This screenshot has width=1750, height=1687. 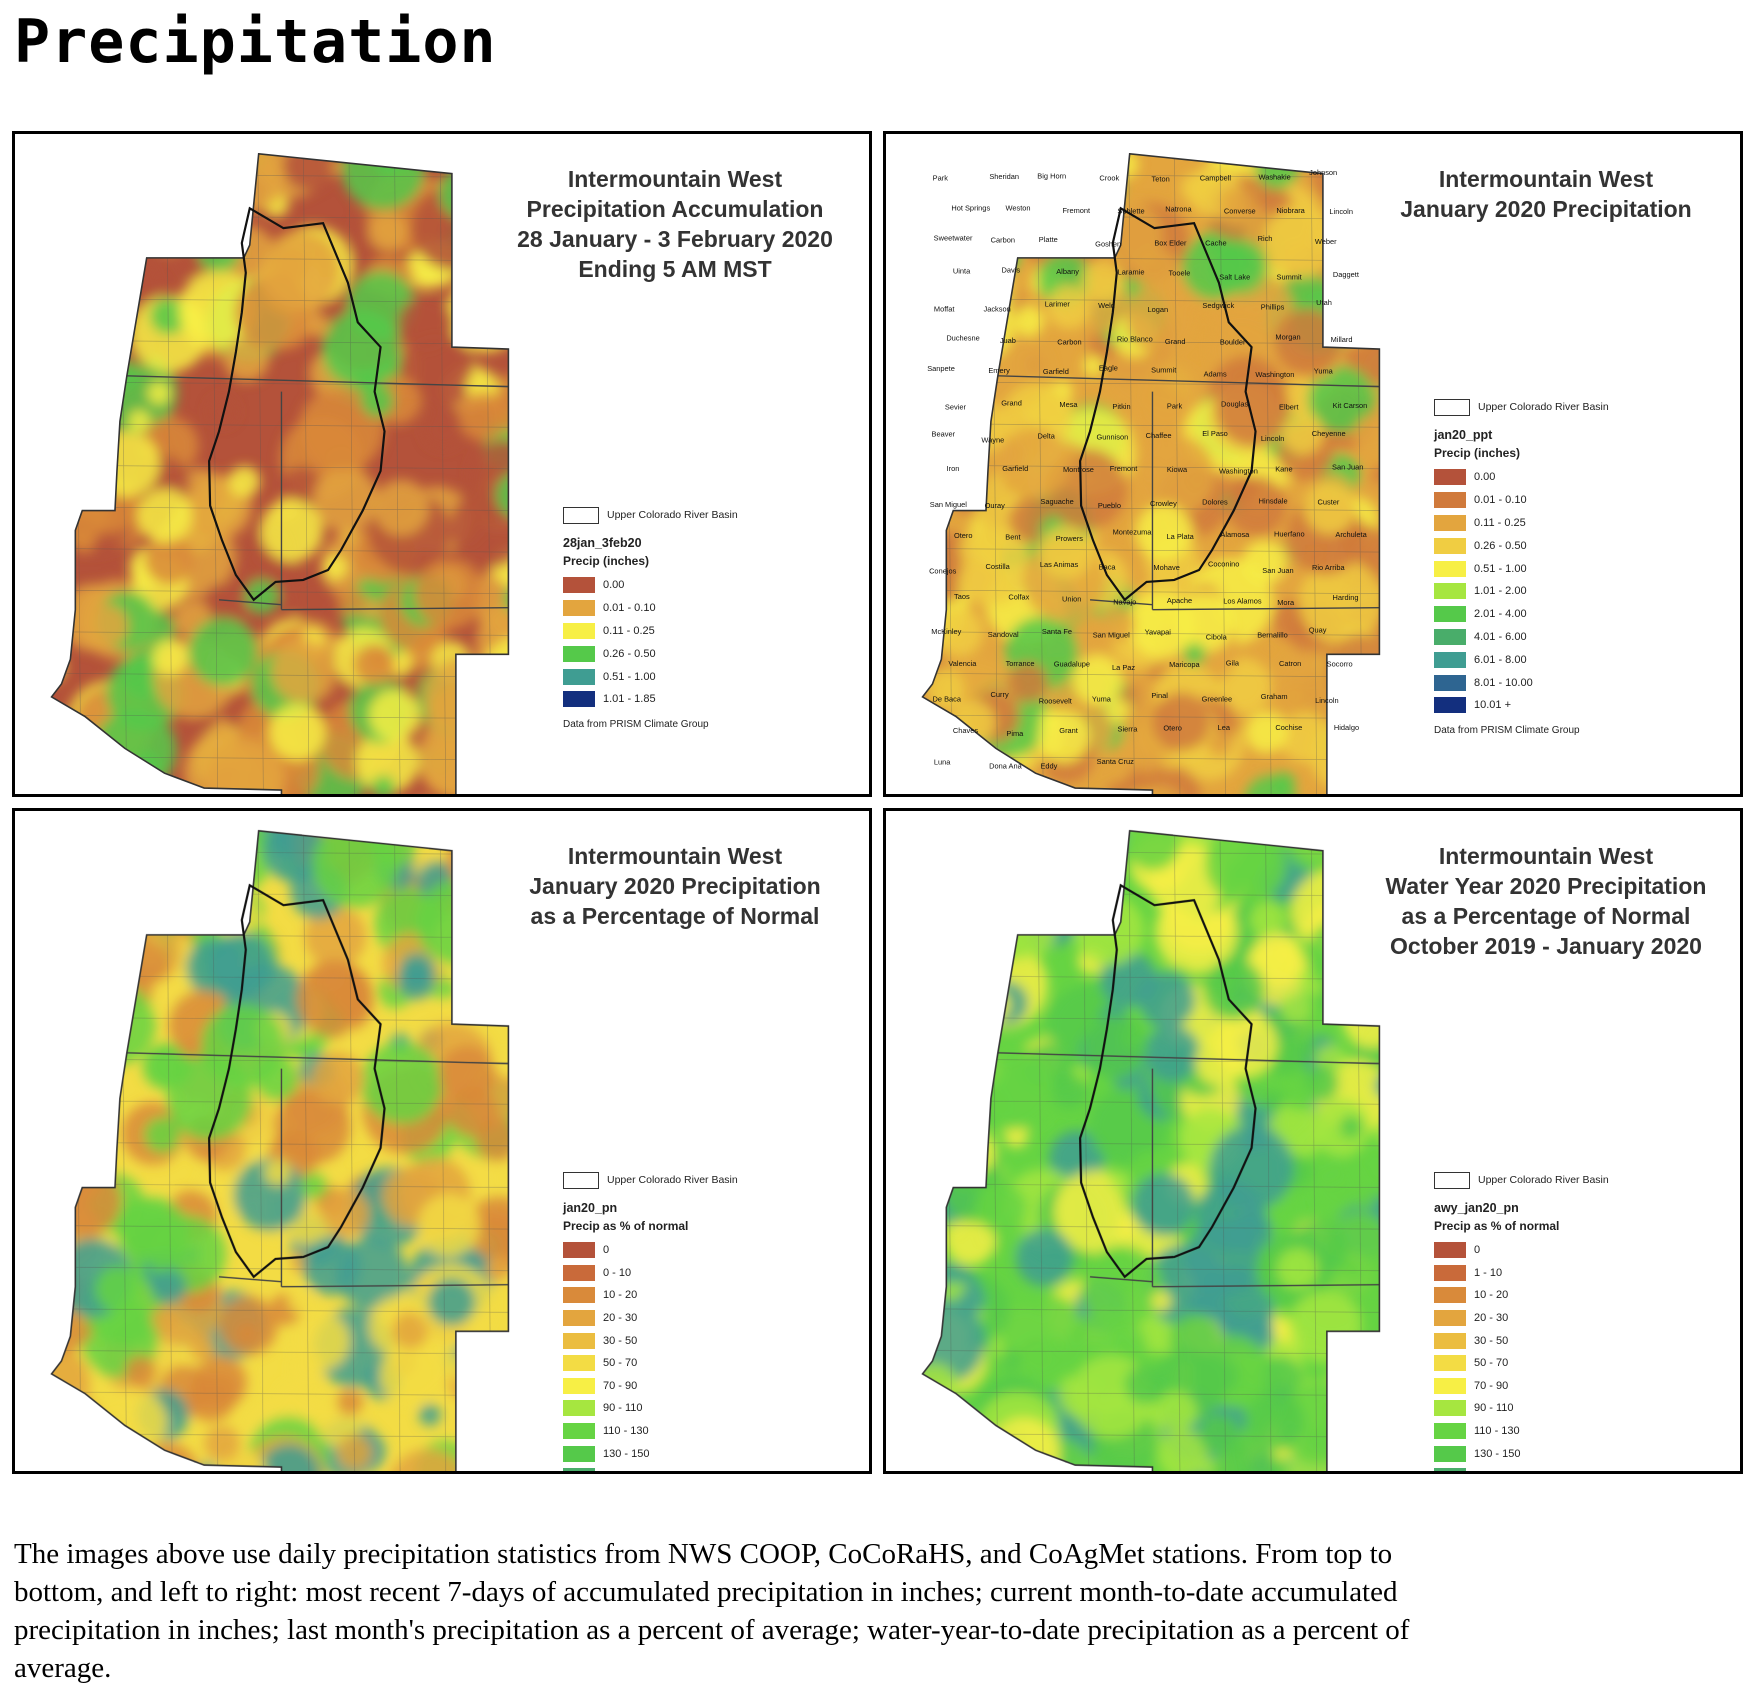 What do you see at coordinates (1130, 210) in the screenshot?
I see `county-label: Sublette` at bounding box center [1130, 210].